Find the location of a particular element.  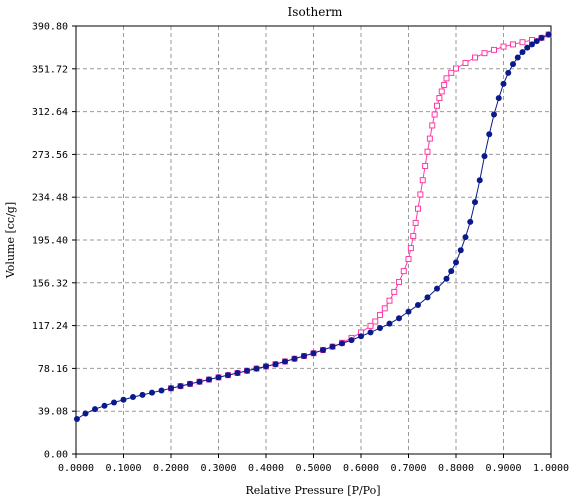

y-tick-label: 351.72 is located at coordinates (50, 69).